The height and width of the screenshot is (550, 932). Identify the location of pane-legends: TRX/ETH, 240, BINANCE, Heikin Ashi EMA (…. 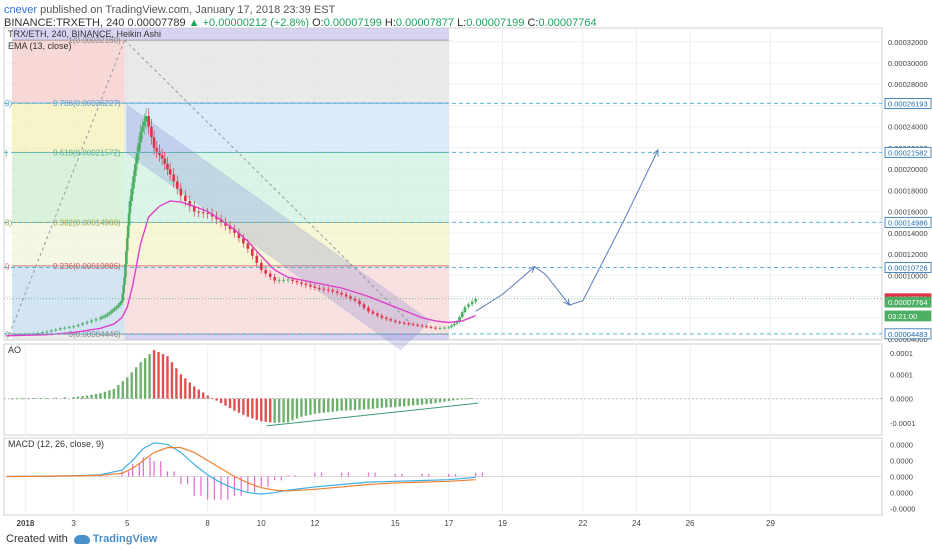
(84, 239).